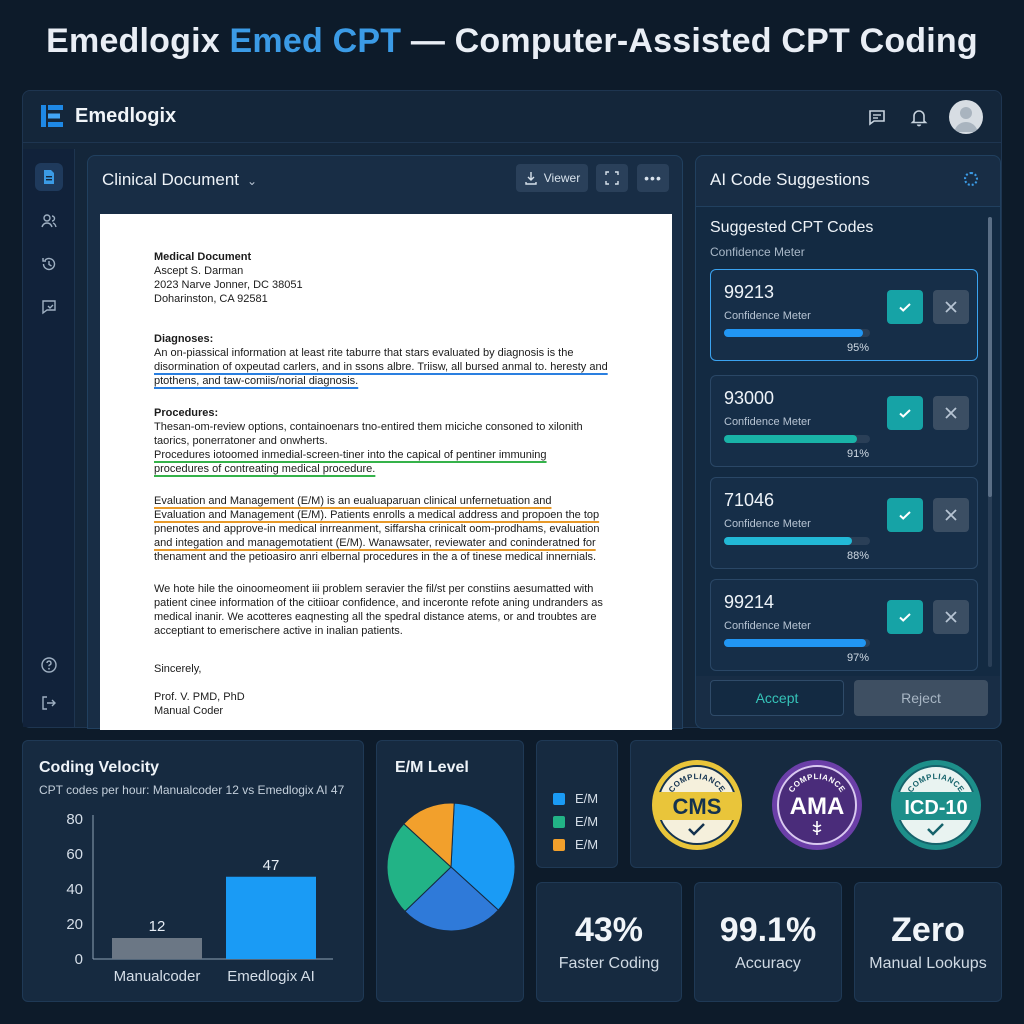 The image size is (1024, 1024). What do you see at coordinates (49, 438) in the screenshot?
I see `sidebar` at bounding box center [49, 438].